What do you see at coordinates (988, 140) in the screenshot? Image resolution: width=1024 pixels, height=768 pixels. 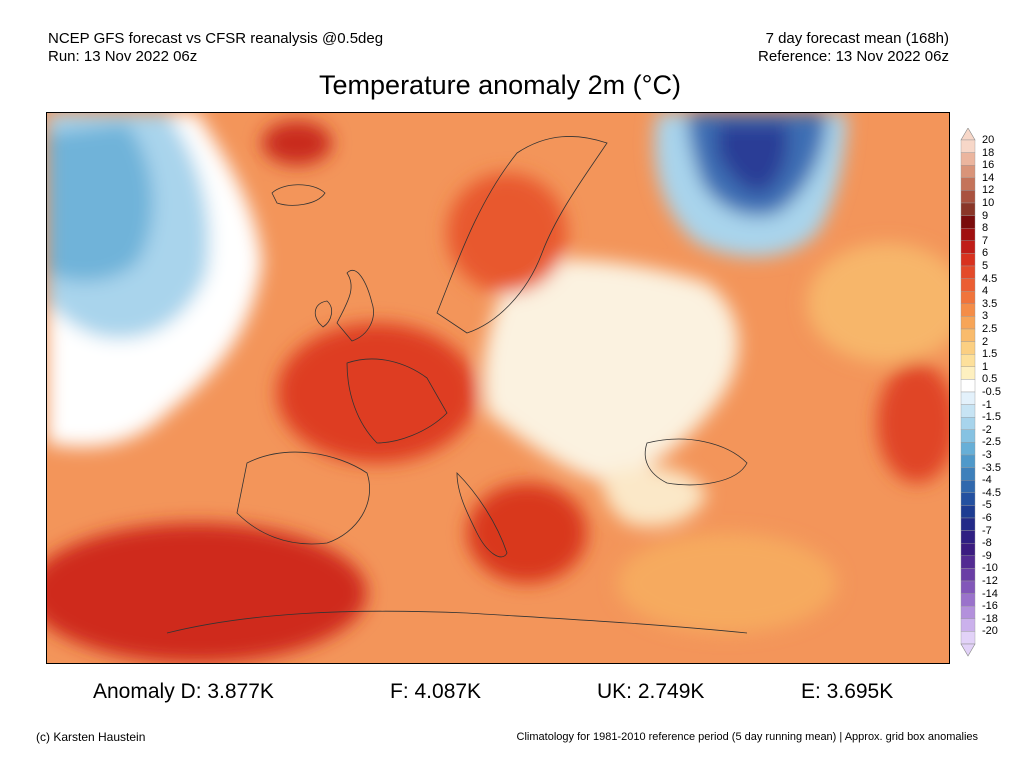 I see `colorbar-label: 20` at bounding box center [988, 140].